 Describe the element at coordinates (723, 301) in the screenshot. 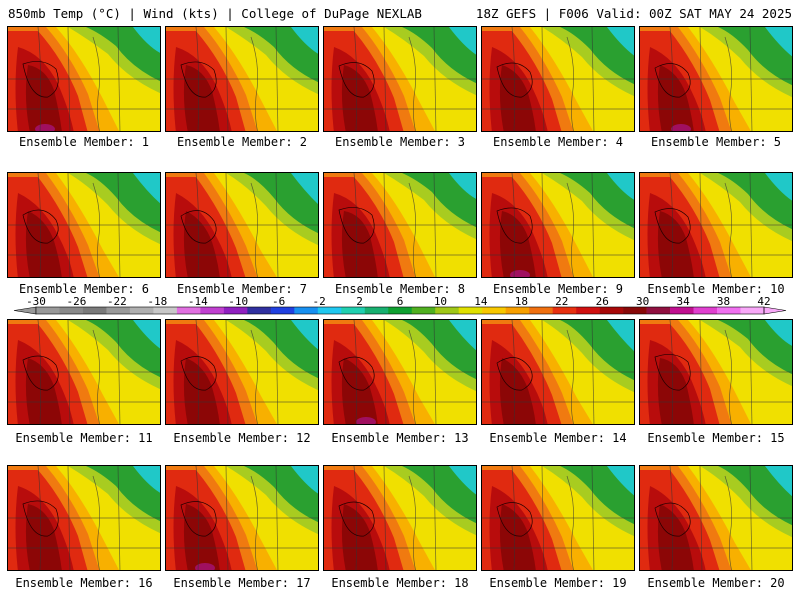

I see `colorbar-tick-label: 38` at that location.